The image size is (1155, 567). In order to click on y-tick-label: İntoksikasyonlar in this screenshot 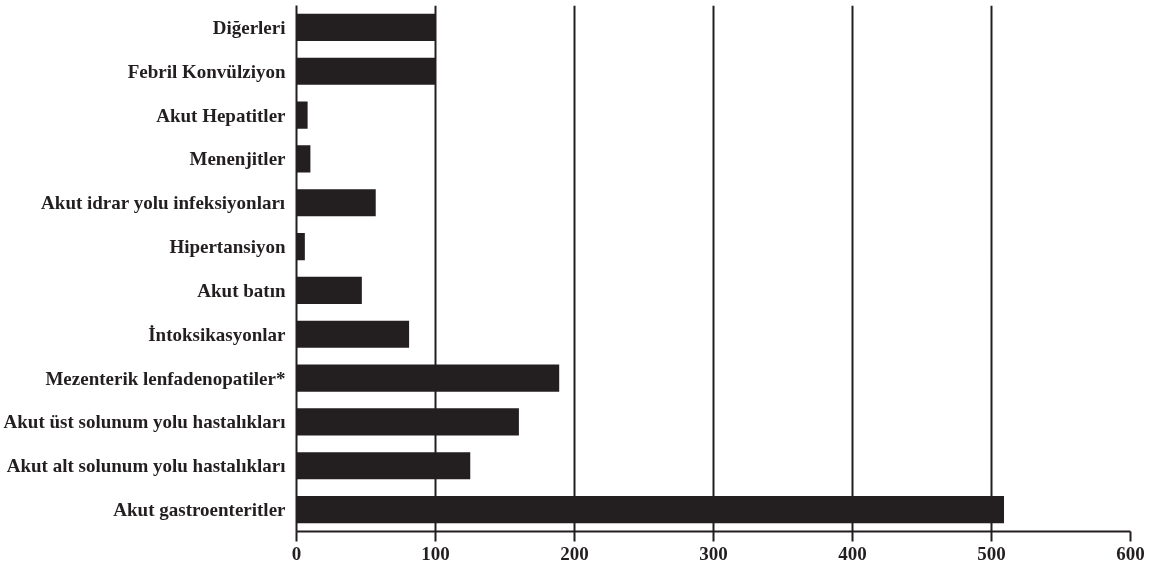, I will do `click(217, 334)`.